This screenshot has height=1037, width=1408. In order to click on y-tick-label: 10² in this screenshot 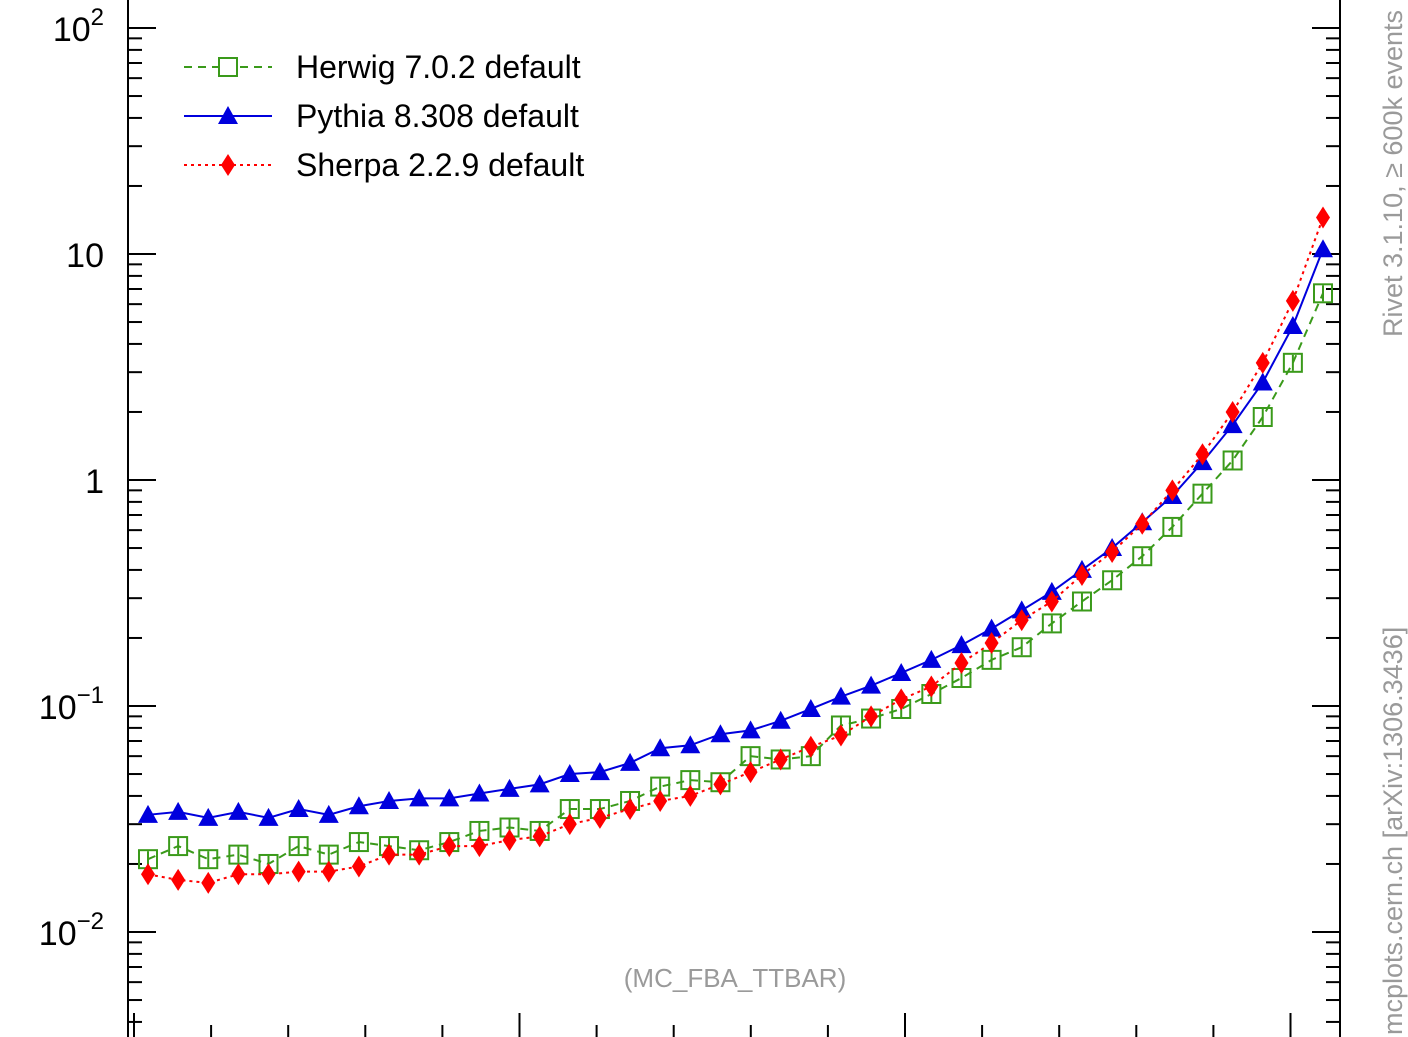, I will do `click(78, 26)`.